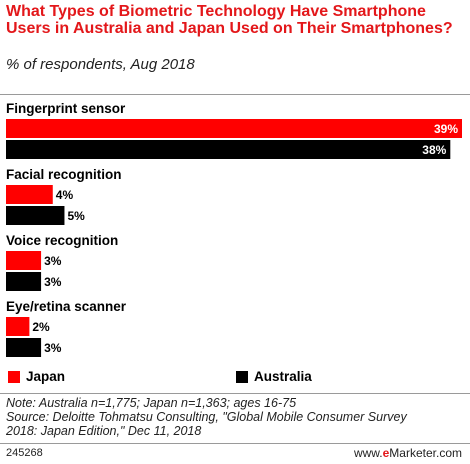 Image resolution: width=470 pixels, height=464 pixels. What do you see at coordinates (53, 282) in the screenshot?
I see `value-label-australia-voice-recognition: 3%` at bounding box center [53, 282].